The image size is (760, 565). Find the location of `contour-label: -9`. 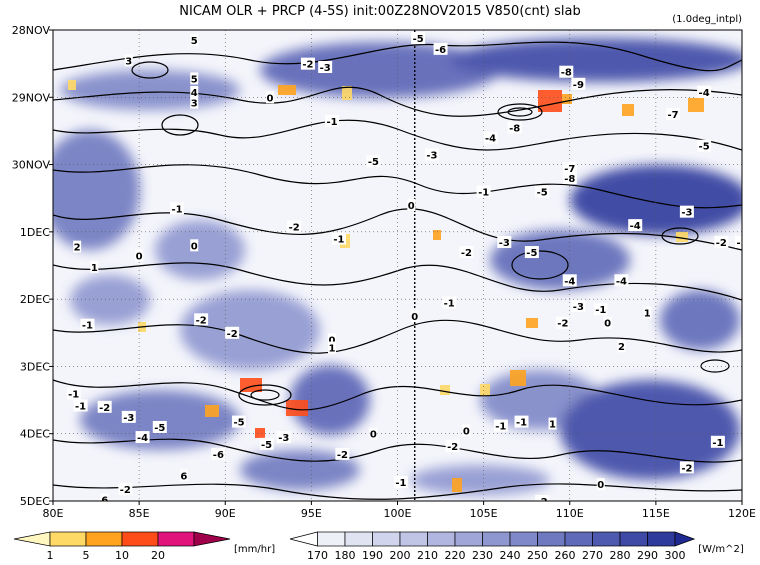

contour-label: -9 is located at coordinates (578, 84).